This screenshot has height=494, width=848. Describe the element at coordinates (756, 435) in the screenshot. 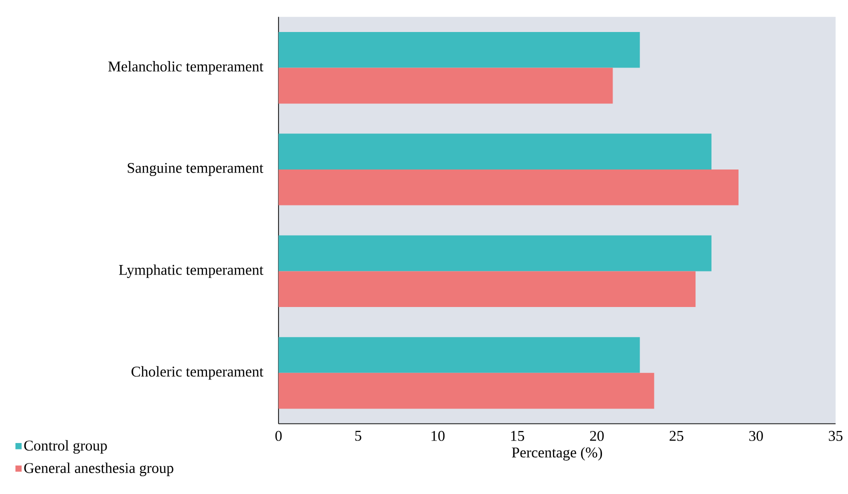

I see `x-tick-label: 30` at that location.